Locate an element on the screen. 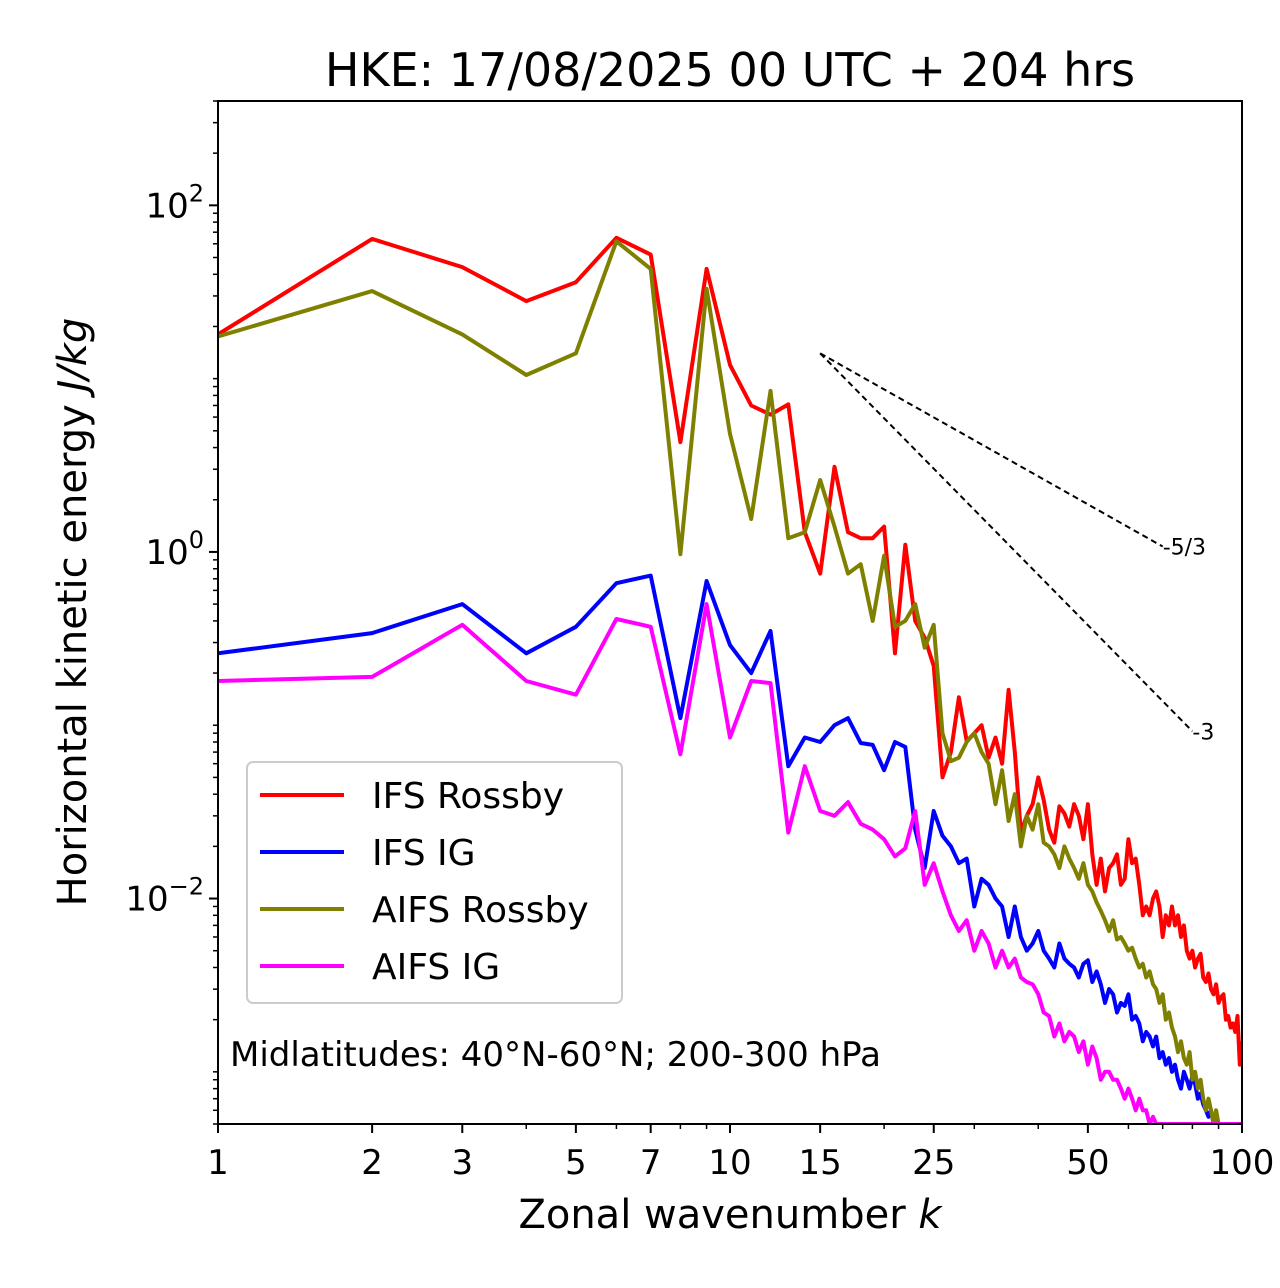 The image size is (1280, 1288). reference-line-label: -5/3 is located at coordinates (1184, 548).